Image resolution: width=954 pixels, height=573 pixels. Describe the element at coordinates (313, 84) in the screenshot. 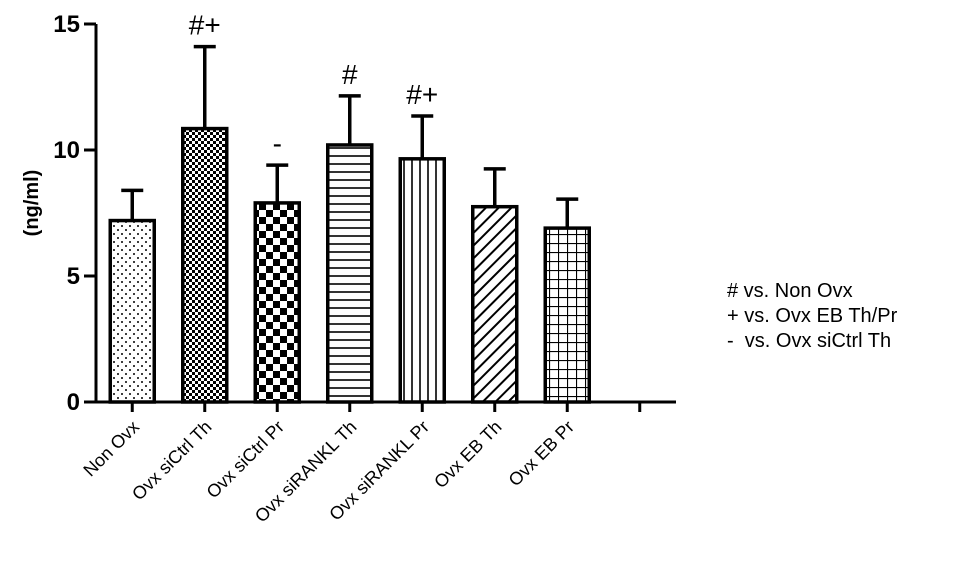

I see `significance-annotations: #+ - # #+` at that location.